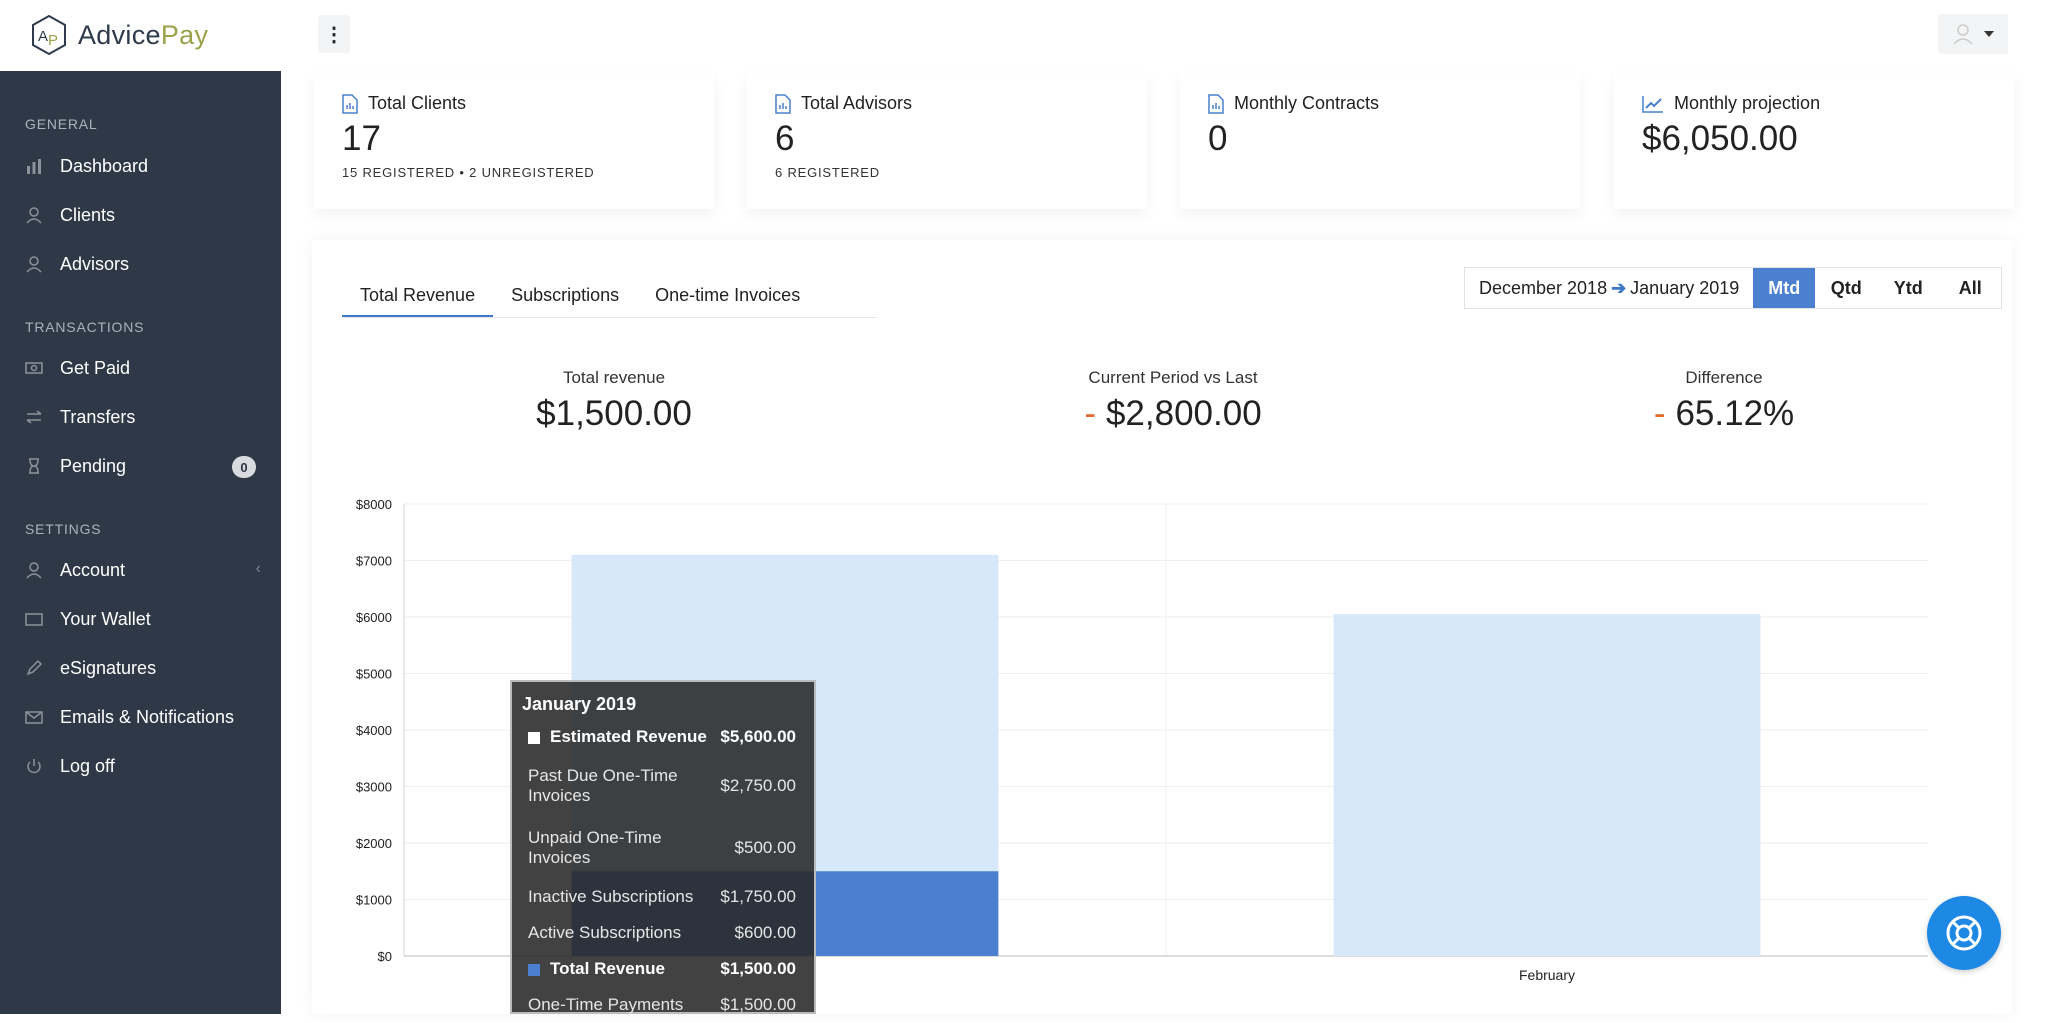 The height and width of the screenshot is (1023, 2048). Describe the element at coordinates (34, 466) in the screenshot. I see `hourglass-icon` at that location.